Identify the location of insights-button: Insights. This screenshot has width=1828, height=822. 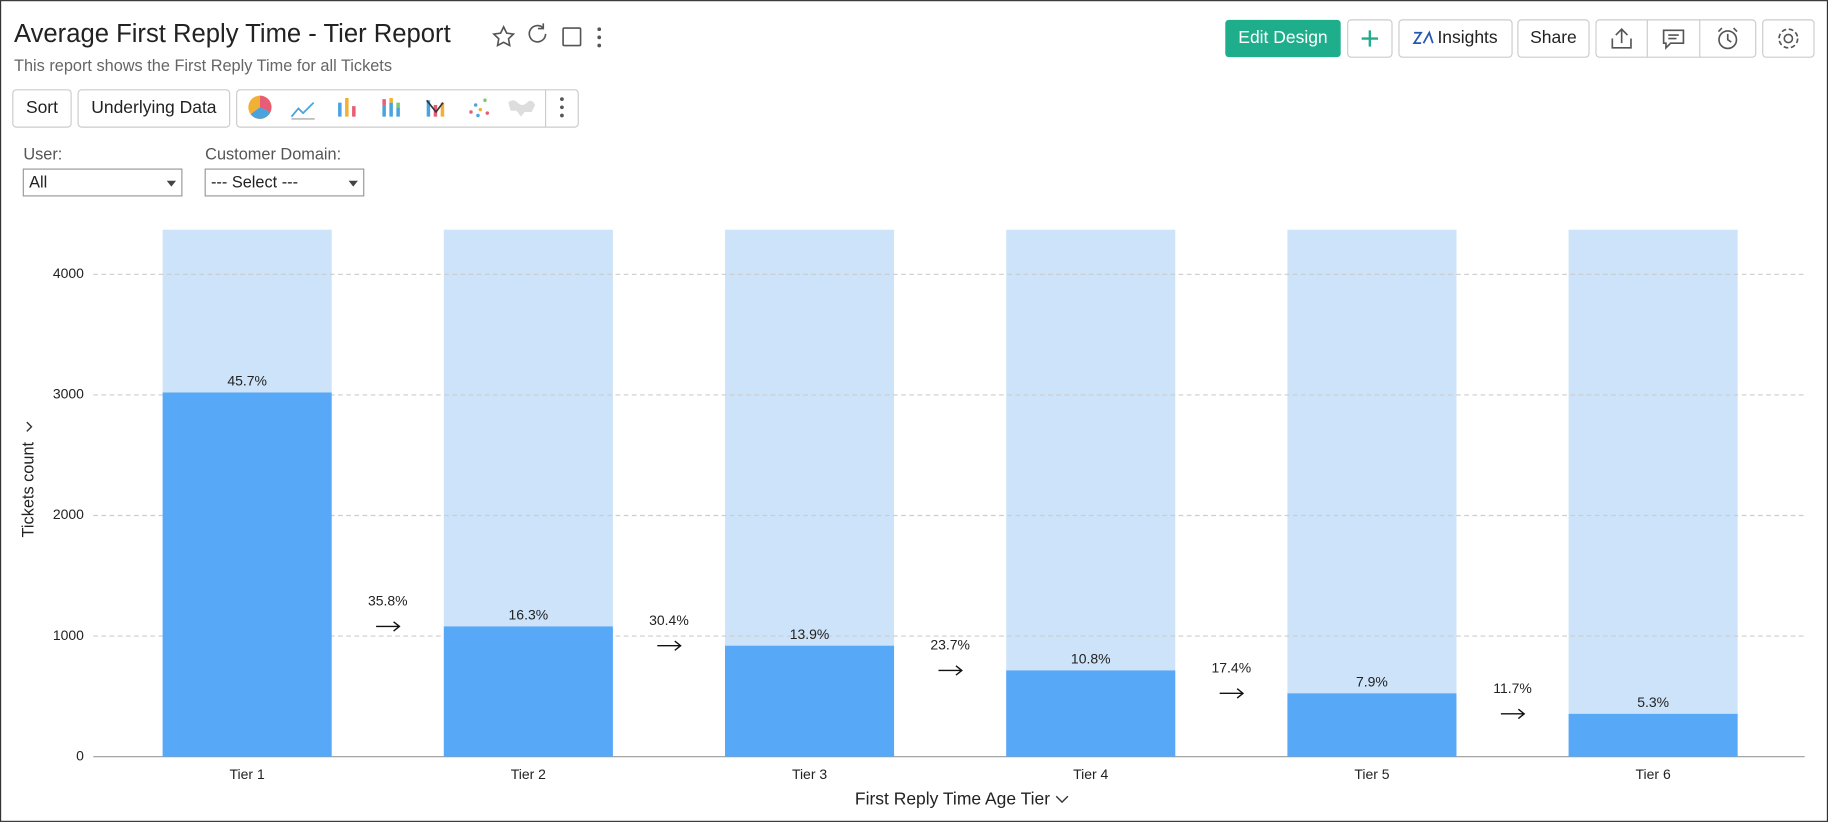
(1455, 38).